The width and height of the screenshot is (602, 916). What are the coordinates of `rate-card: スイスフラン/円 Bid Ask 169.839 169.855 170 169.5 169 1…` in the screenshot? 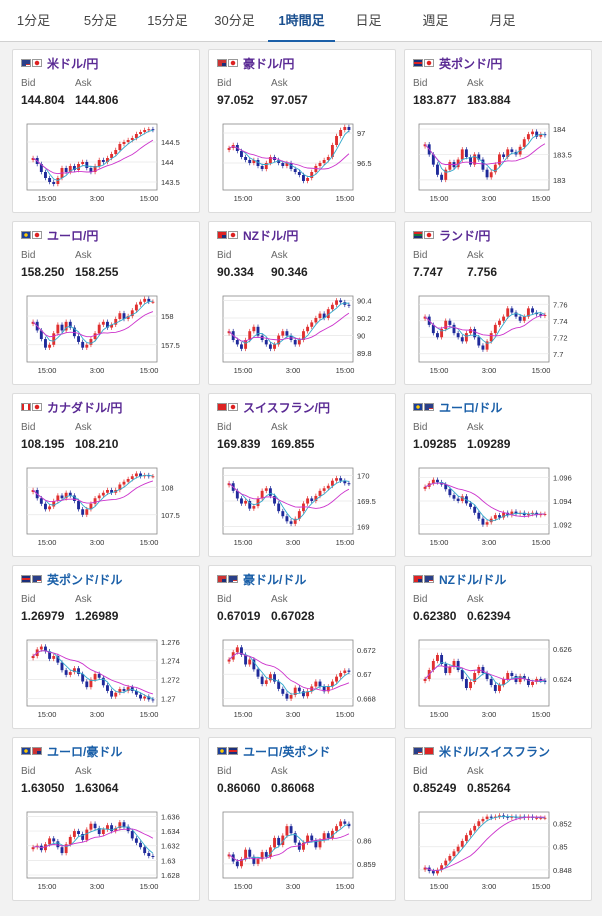 It's located at (302, 475).